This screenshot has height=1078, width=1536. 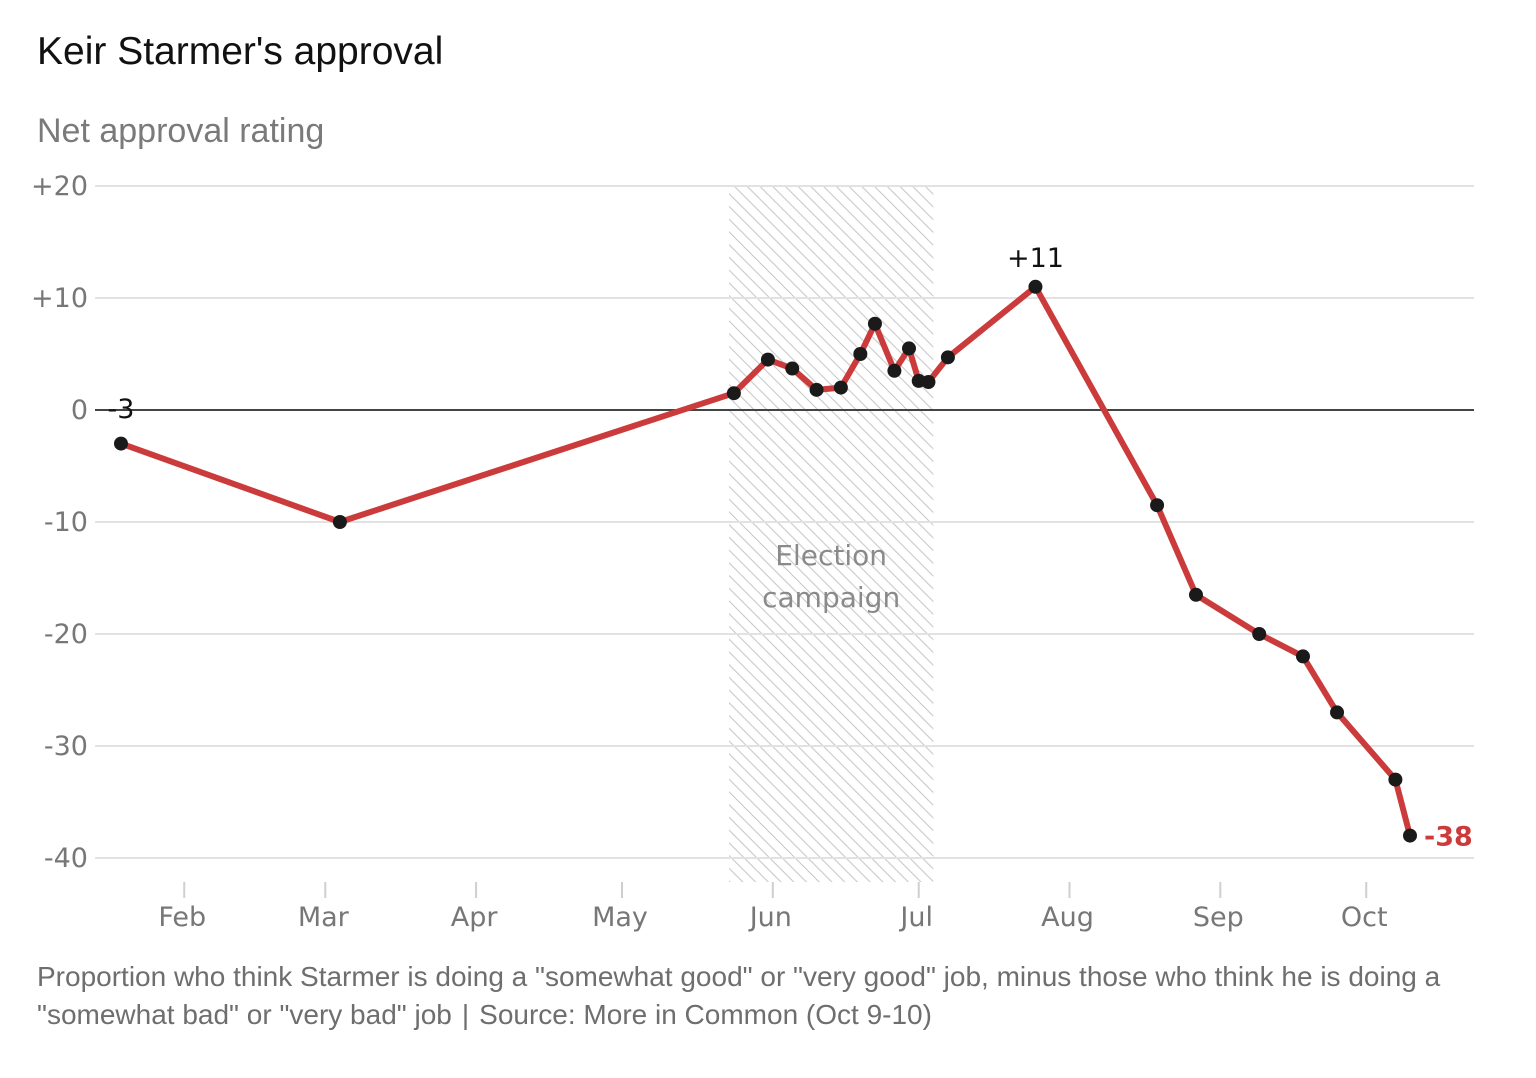 What do you see at coordinates (66, 858) in the screenshot?
I see `y-tick-label: -40` at bounding box center [66, 858].